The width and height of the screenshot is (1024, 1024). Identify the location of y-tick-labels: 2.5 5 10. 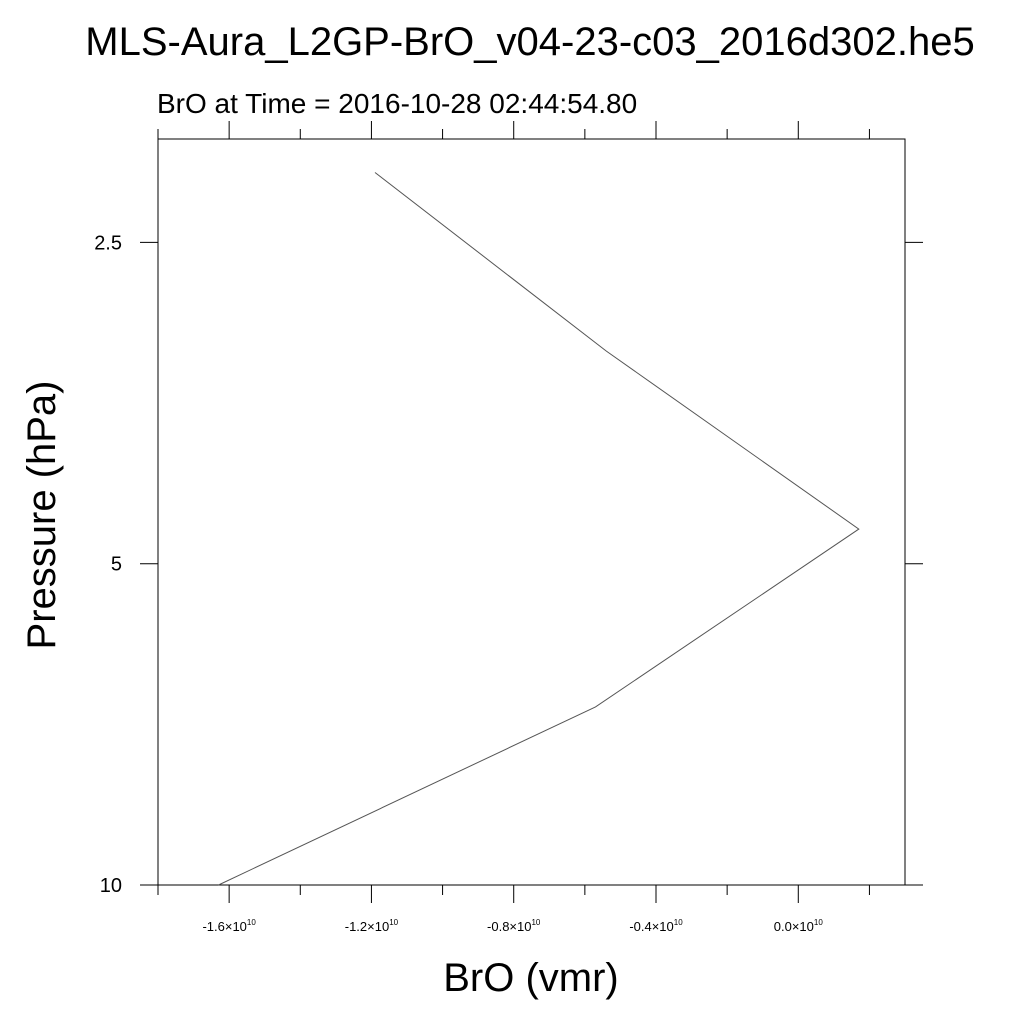
(108, 564).